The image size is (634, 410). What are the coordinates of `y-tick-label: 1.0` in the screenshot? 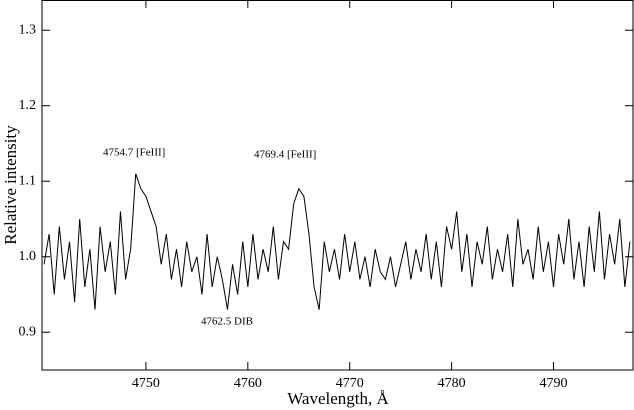 It's located at (28, 256).